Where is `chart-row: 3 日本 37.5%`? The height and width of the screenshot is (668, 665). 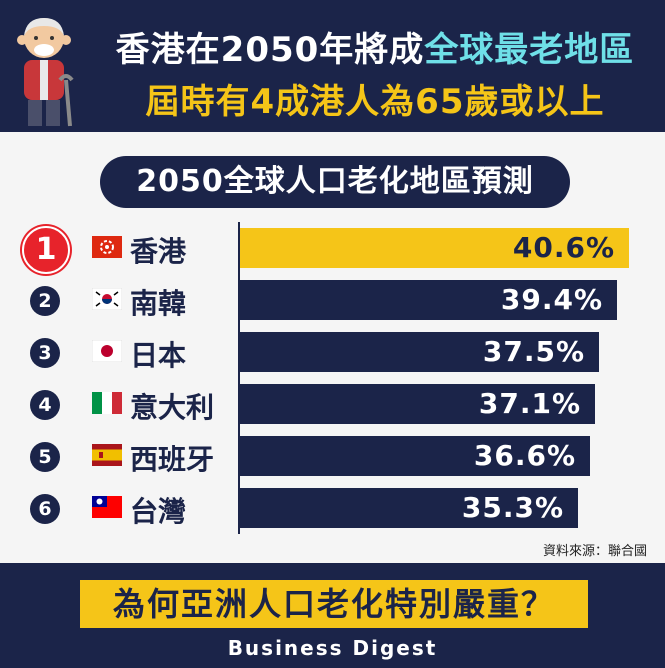 chart-row: 3 日本 37.5% is located at coordinates (332, 352).